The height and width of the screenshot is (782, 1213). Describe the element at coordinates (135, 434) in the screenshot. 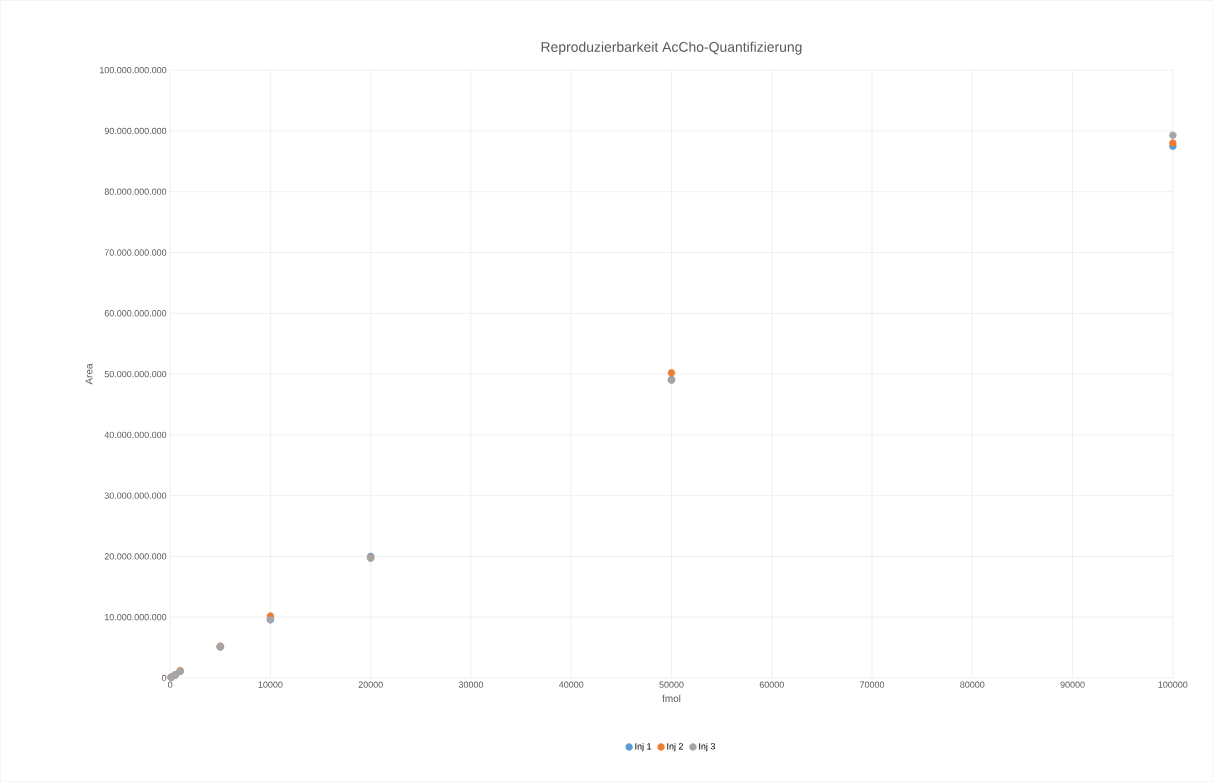

I see `y-tick-label: 40.000.000.000` at that location.